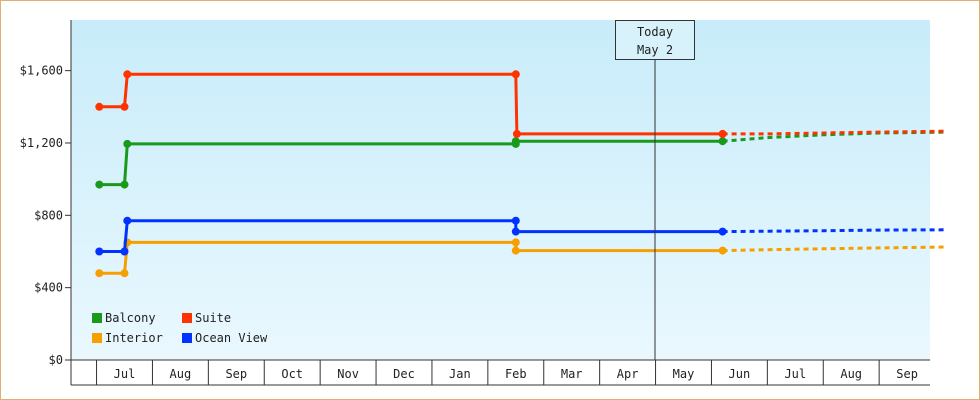 Image resolution: width=980 pixels, height=400 pixels. I want to click on x-tick-label: Jan, so click(460, 374).